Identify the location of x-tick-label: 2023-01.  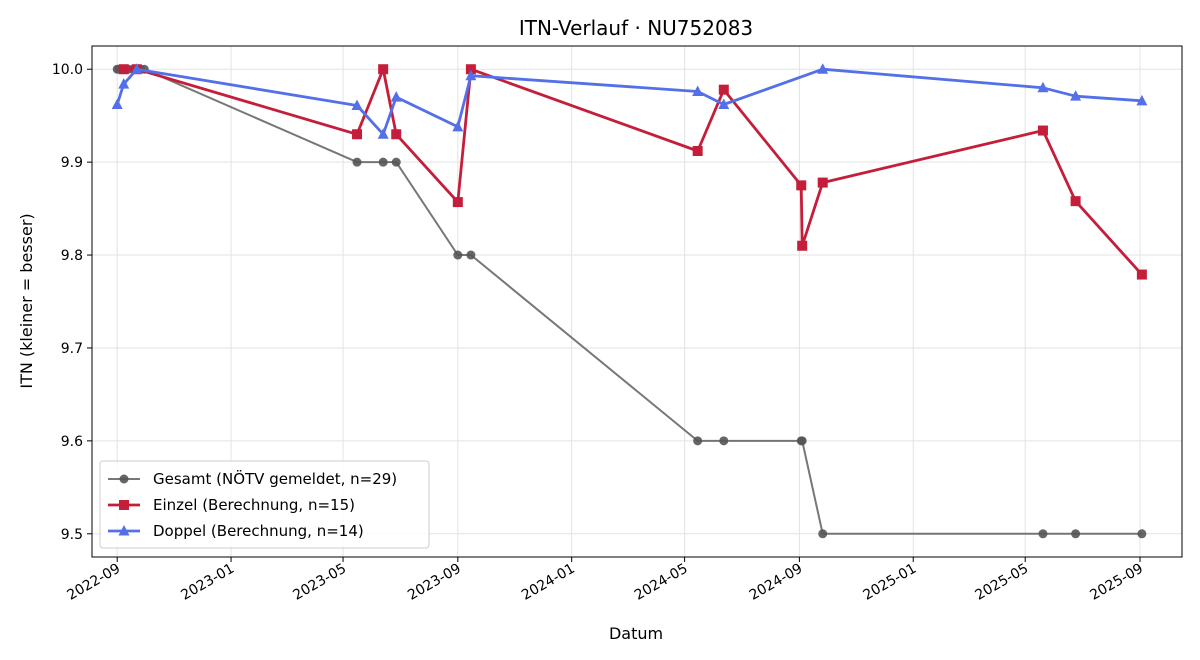
(207, 582).